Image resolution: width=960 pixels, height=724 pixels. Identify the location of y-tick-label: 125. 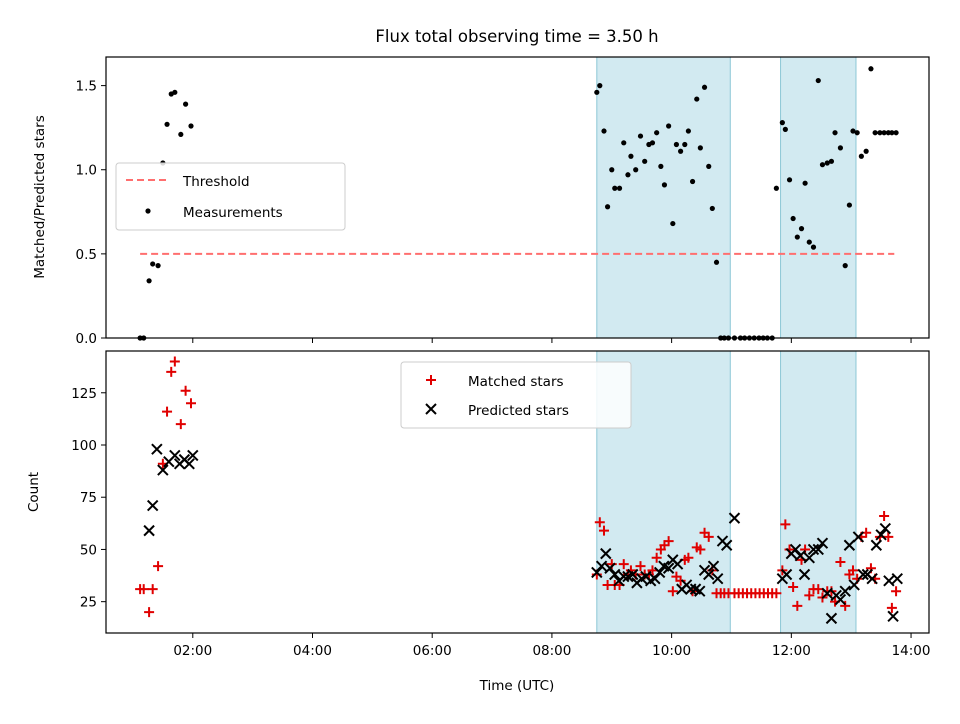
(84, 394).